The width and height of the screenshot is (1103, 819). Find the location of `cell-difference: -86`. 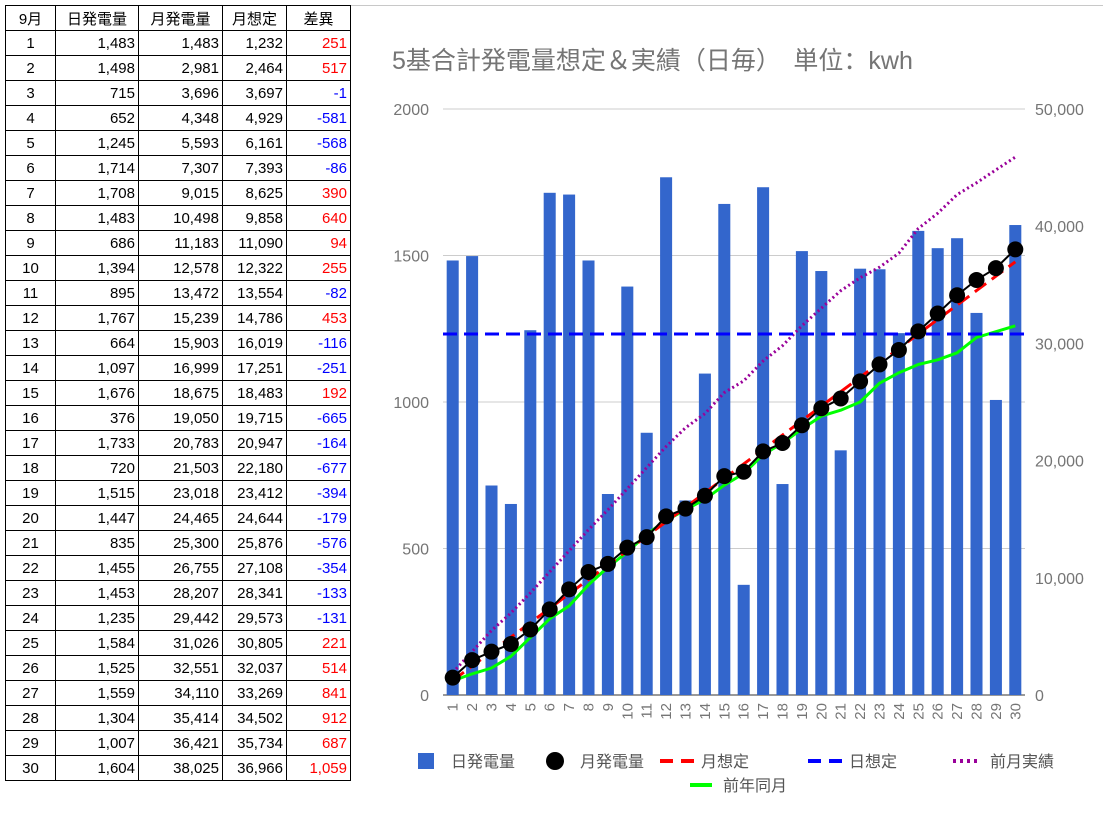

cell-difference: -86 is located at coordinates (318, 168).